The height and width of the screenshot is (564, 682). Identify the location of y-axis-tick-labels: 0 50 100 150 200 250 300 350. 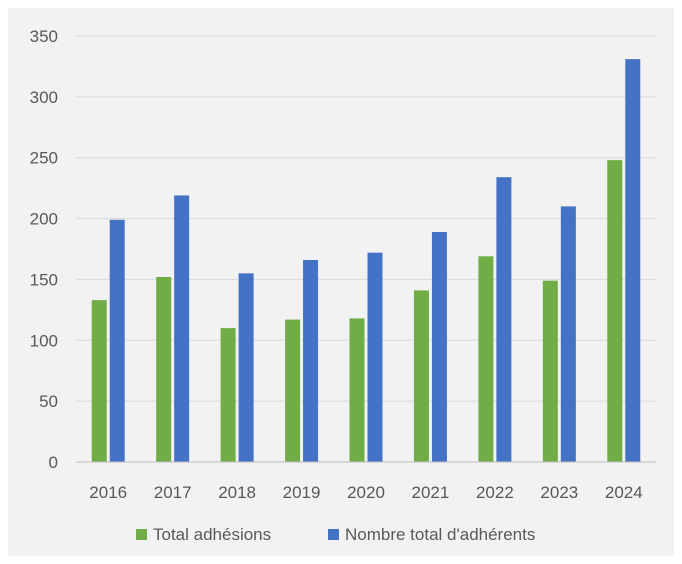
(44, 249).